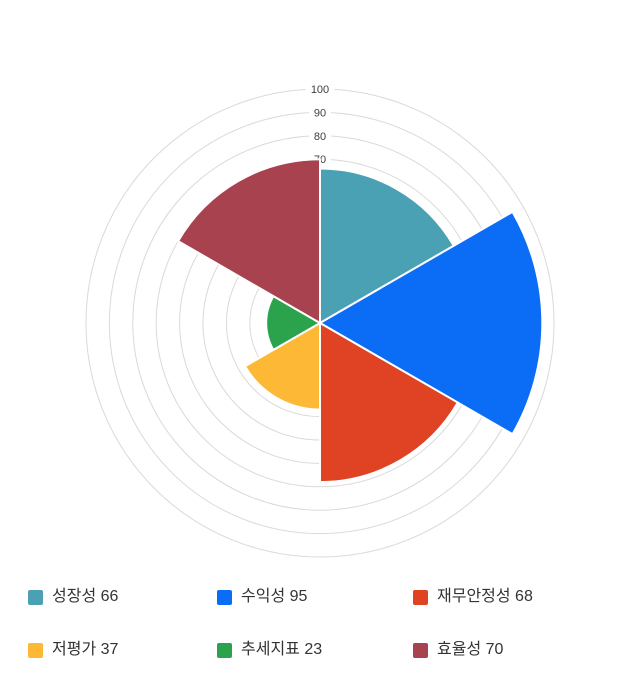 The height and width of the screenshot is (700, 640). I want to click on axis-tick-label: 100, so click(320, 90).